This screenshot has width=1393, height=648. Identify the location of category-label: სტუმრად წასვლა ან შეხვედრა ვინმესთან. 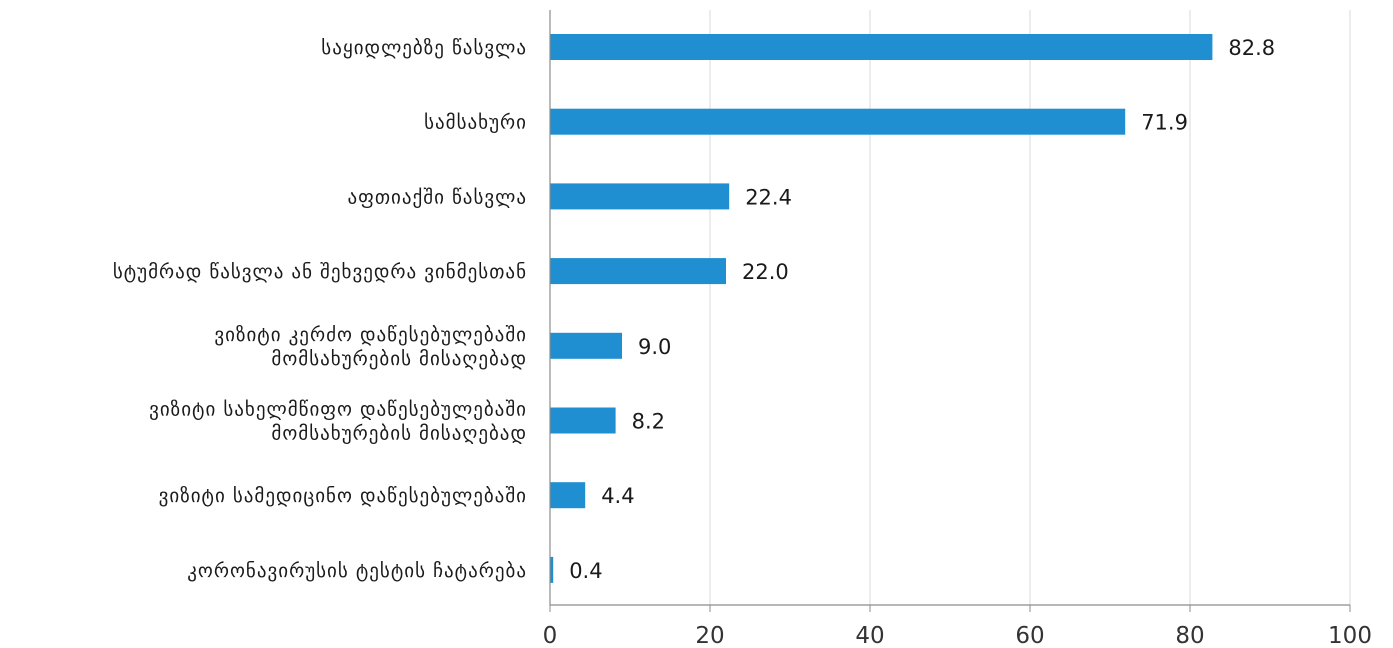
(320, 272).